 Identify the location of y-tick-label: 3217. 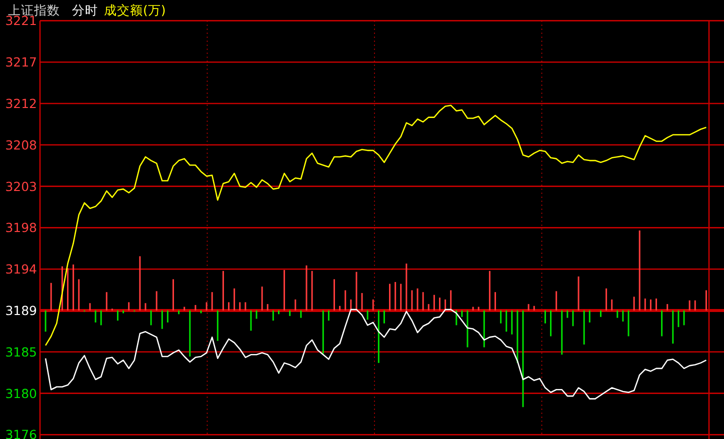
(21, 62).